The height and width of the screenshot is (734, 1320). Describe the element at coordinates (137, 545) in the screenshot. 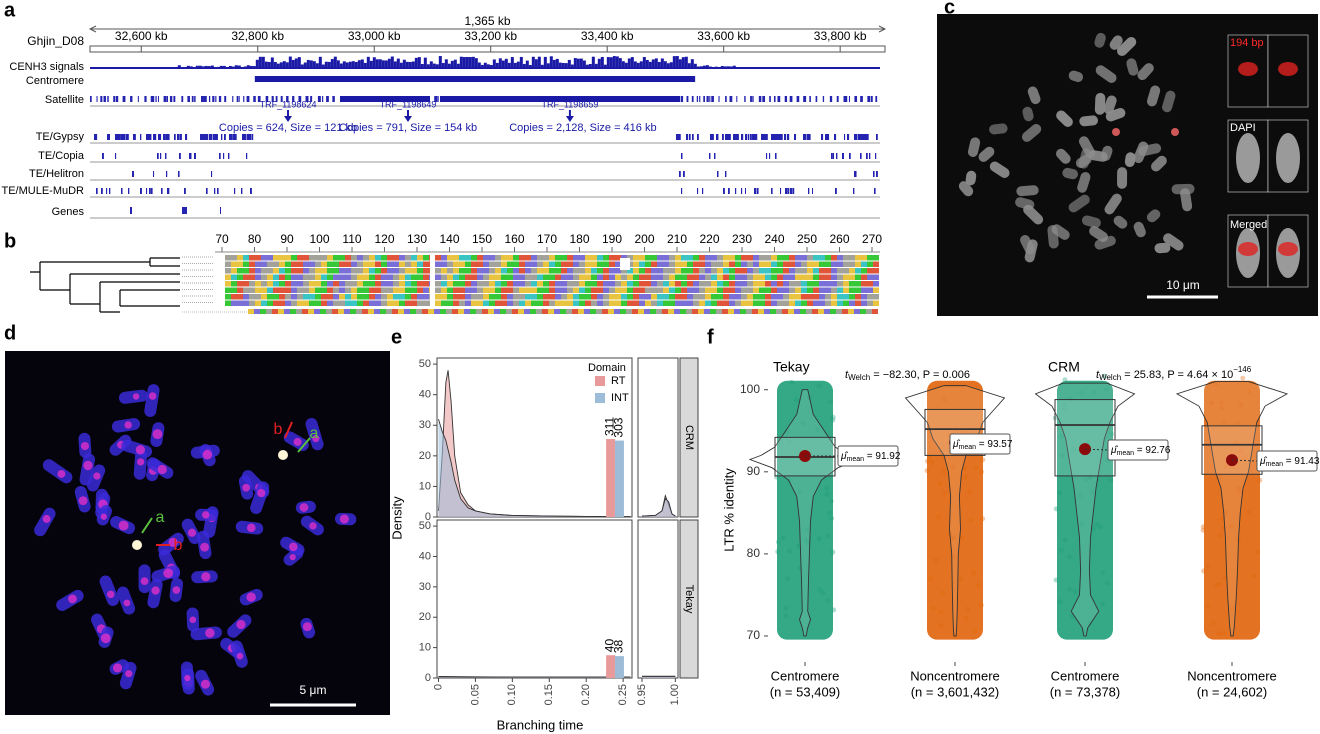

I see `colocalized-signal` at that location.